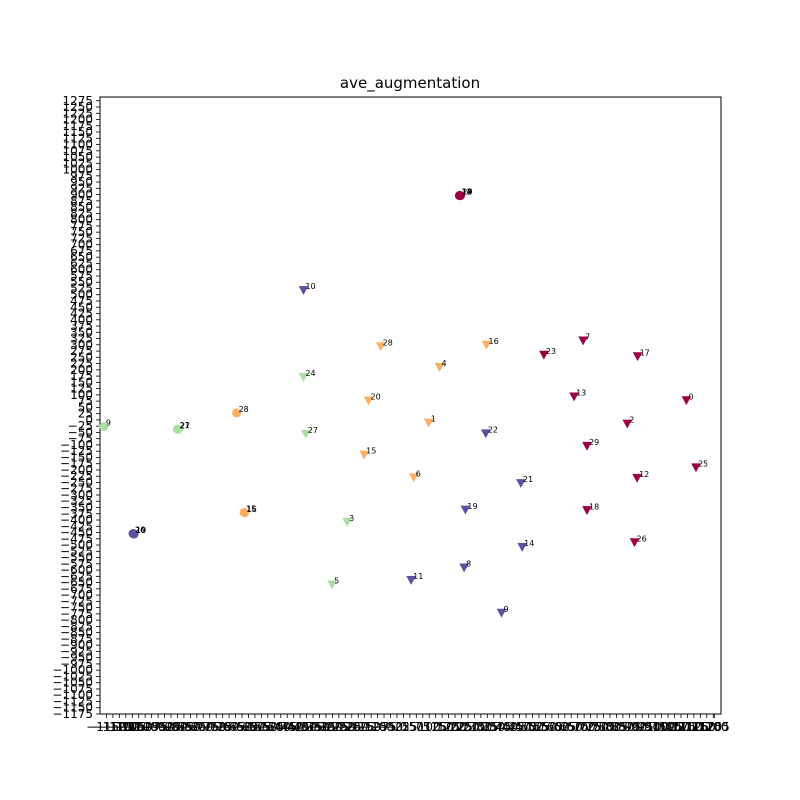 The height and width of the screenshot is (800, 800). I want to click on point-label: 22, so click(493, 429).